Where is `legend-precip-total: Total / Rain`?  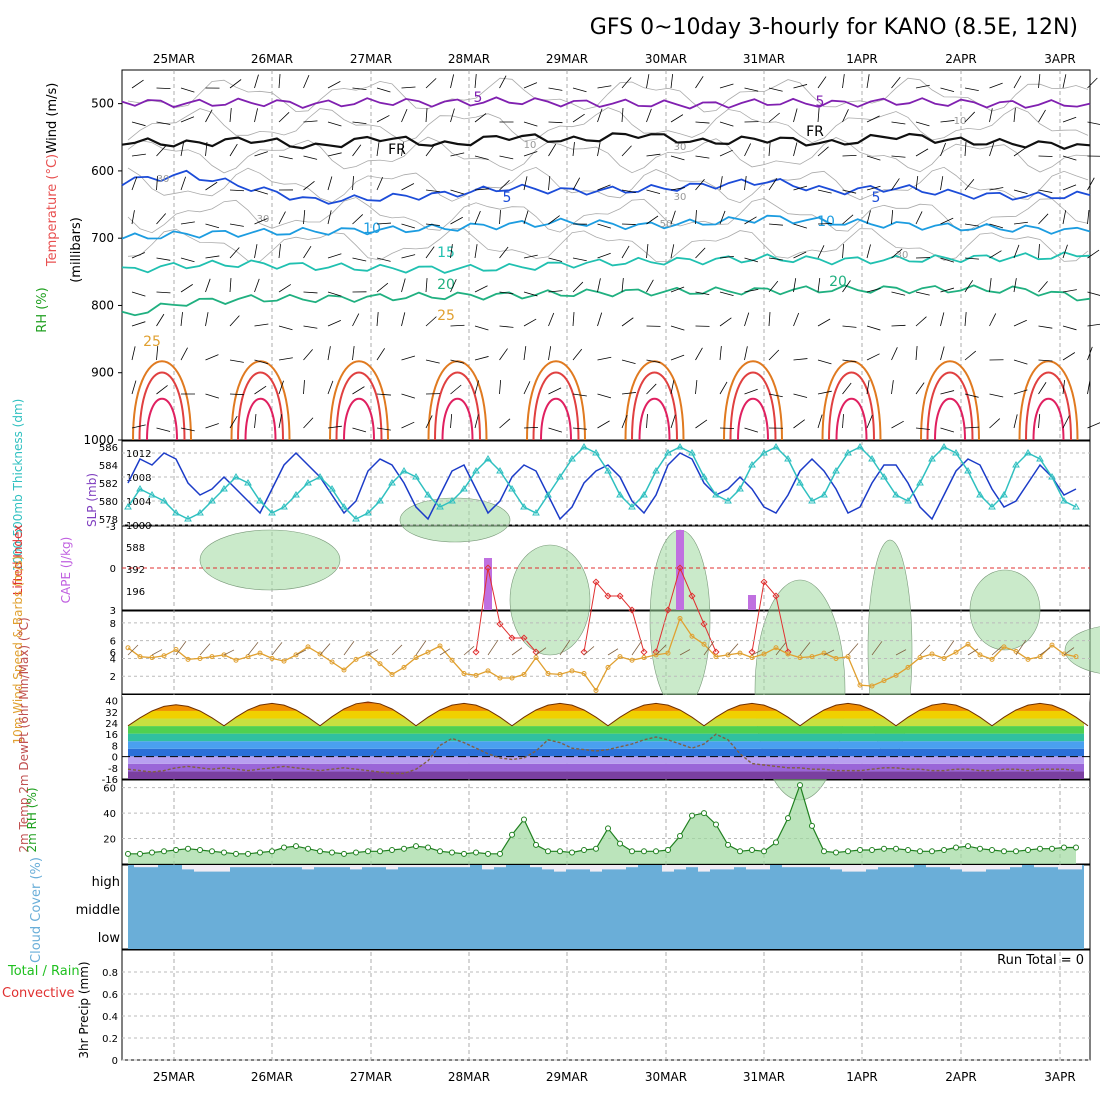
legend-precip-total: Total / Rain is located at coordinates (43, 971).